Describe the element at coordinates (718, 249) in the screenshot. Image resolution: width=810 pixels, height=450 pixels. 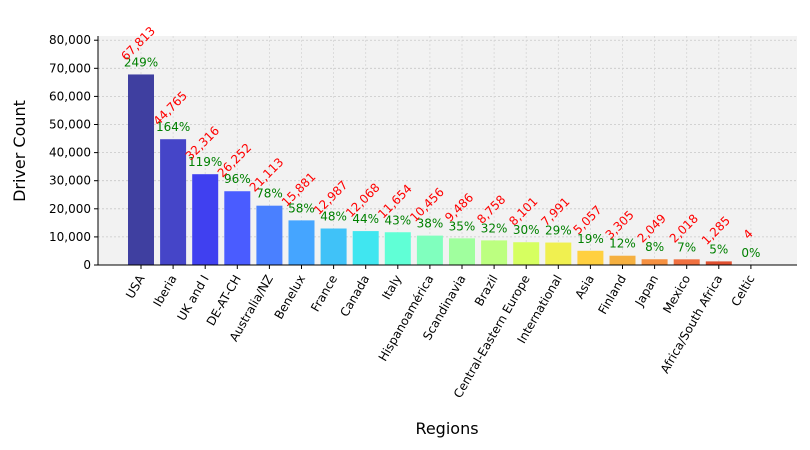
I see `percent-label: 5%` at that location.